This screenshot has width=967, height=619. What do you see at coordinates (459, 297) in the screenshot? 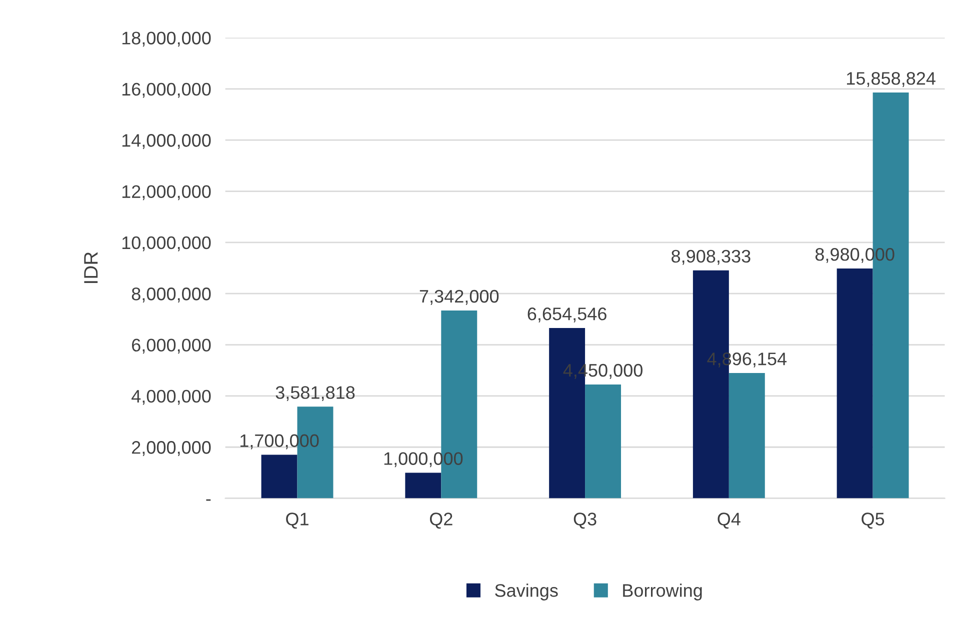
I see `data-label: 7,342,000` at bounding box center [459, 297].